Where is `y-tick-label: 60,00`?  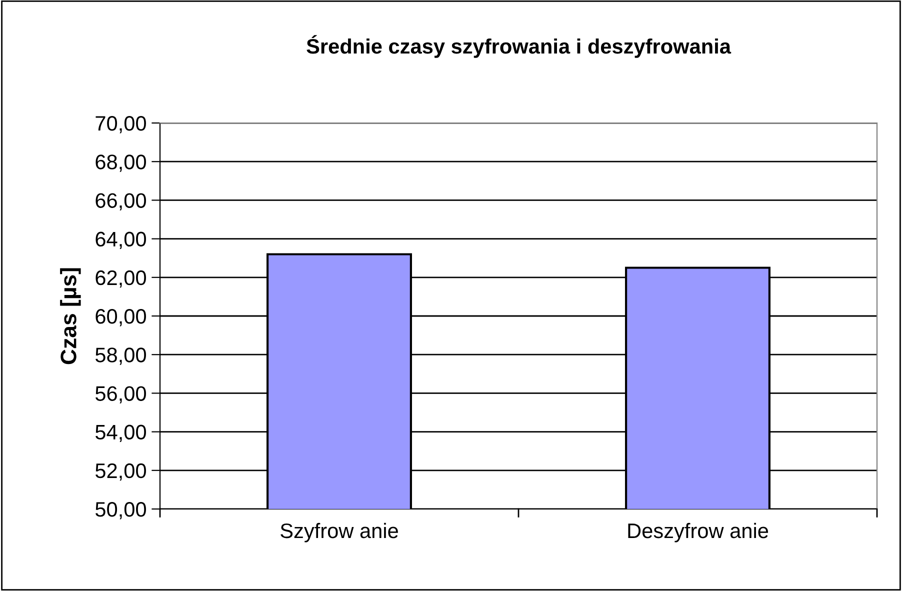 y-tick-label: 60,00 is located at coordinates (121, 317).